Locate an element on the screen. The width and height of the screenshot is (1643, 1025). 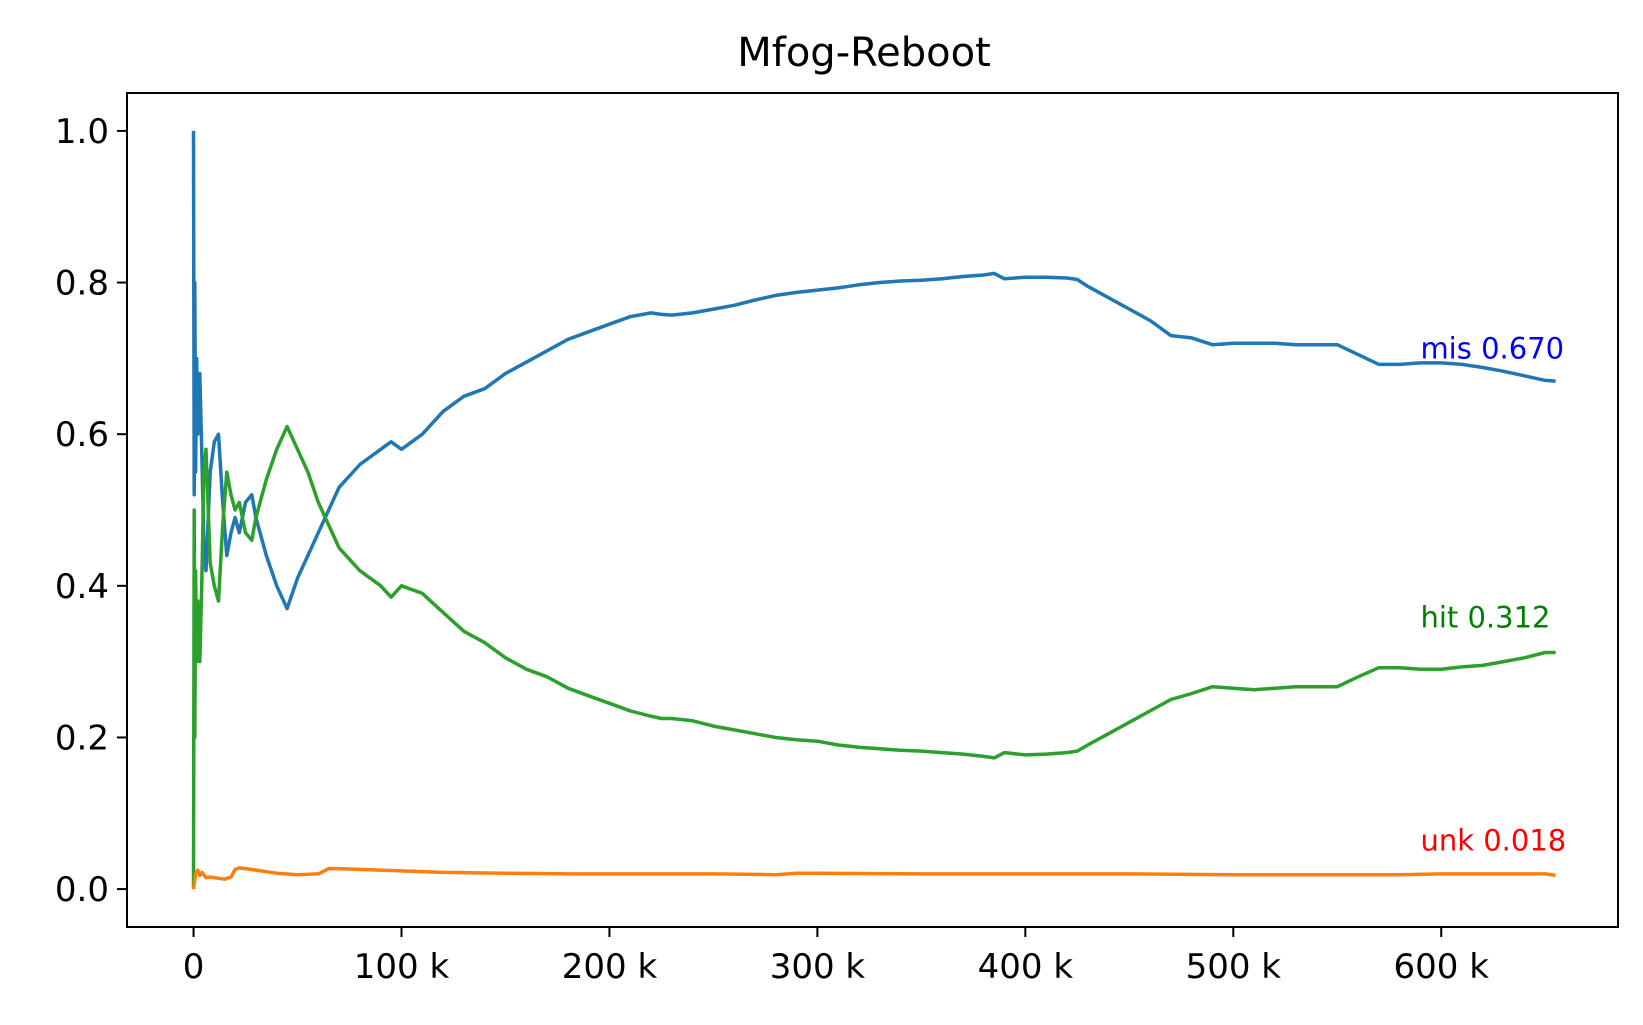
chart-title: Mfog-Reboot is located at coordinates (864, 53).